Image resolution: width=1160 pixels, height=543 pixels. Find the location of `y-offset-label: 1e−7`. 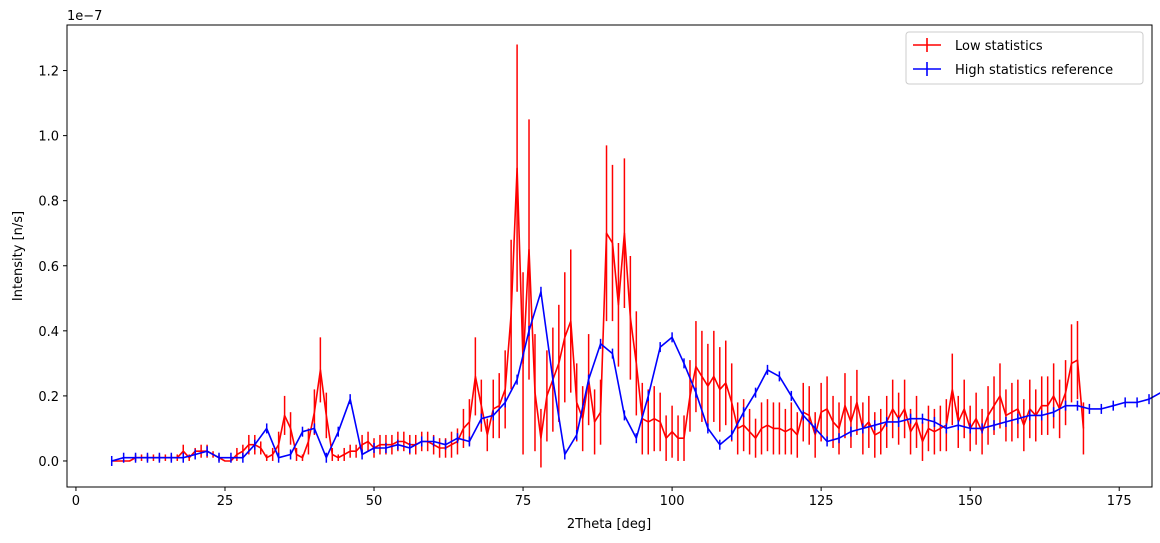

y-offset-label: 1e−7 is located at coordinates (84, 16).